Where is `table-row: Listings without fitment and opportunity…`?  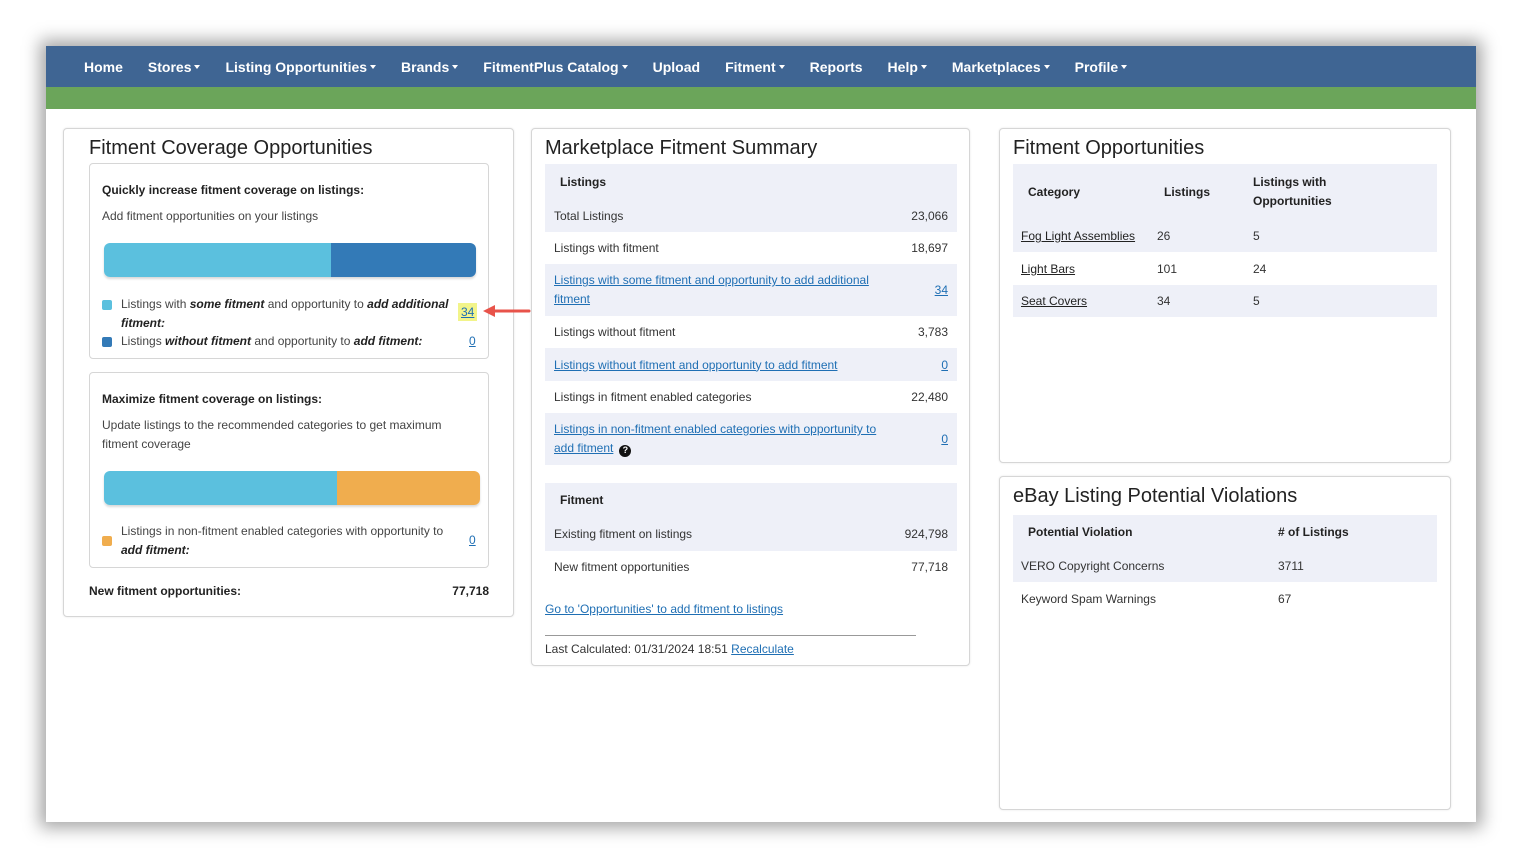
table-row: Listings without fitment and opportunity… is located at coordinates (751, 364).